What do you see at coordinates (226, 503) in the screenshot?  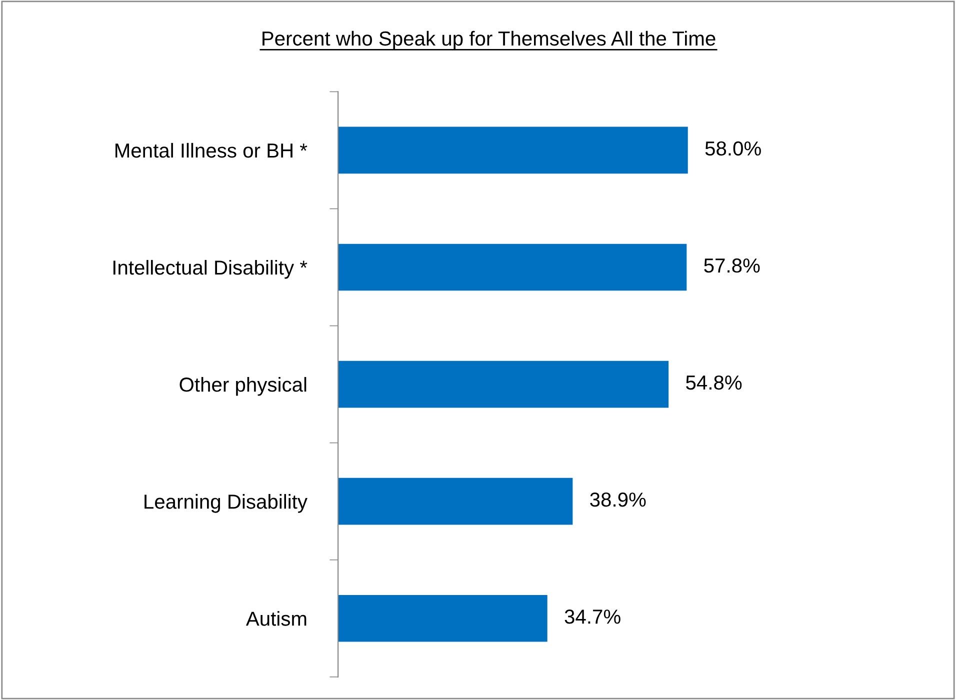 I see `y-tick-label: Learning Disability` at bounding box center [226, 503].